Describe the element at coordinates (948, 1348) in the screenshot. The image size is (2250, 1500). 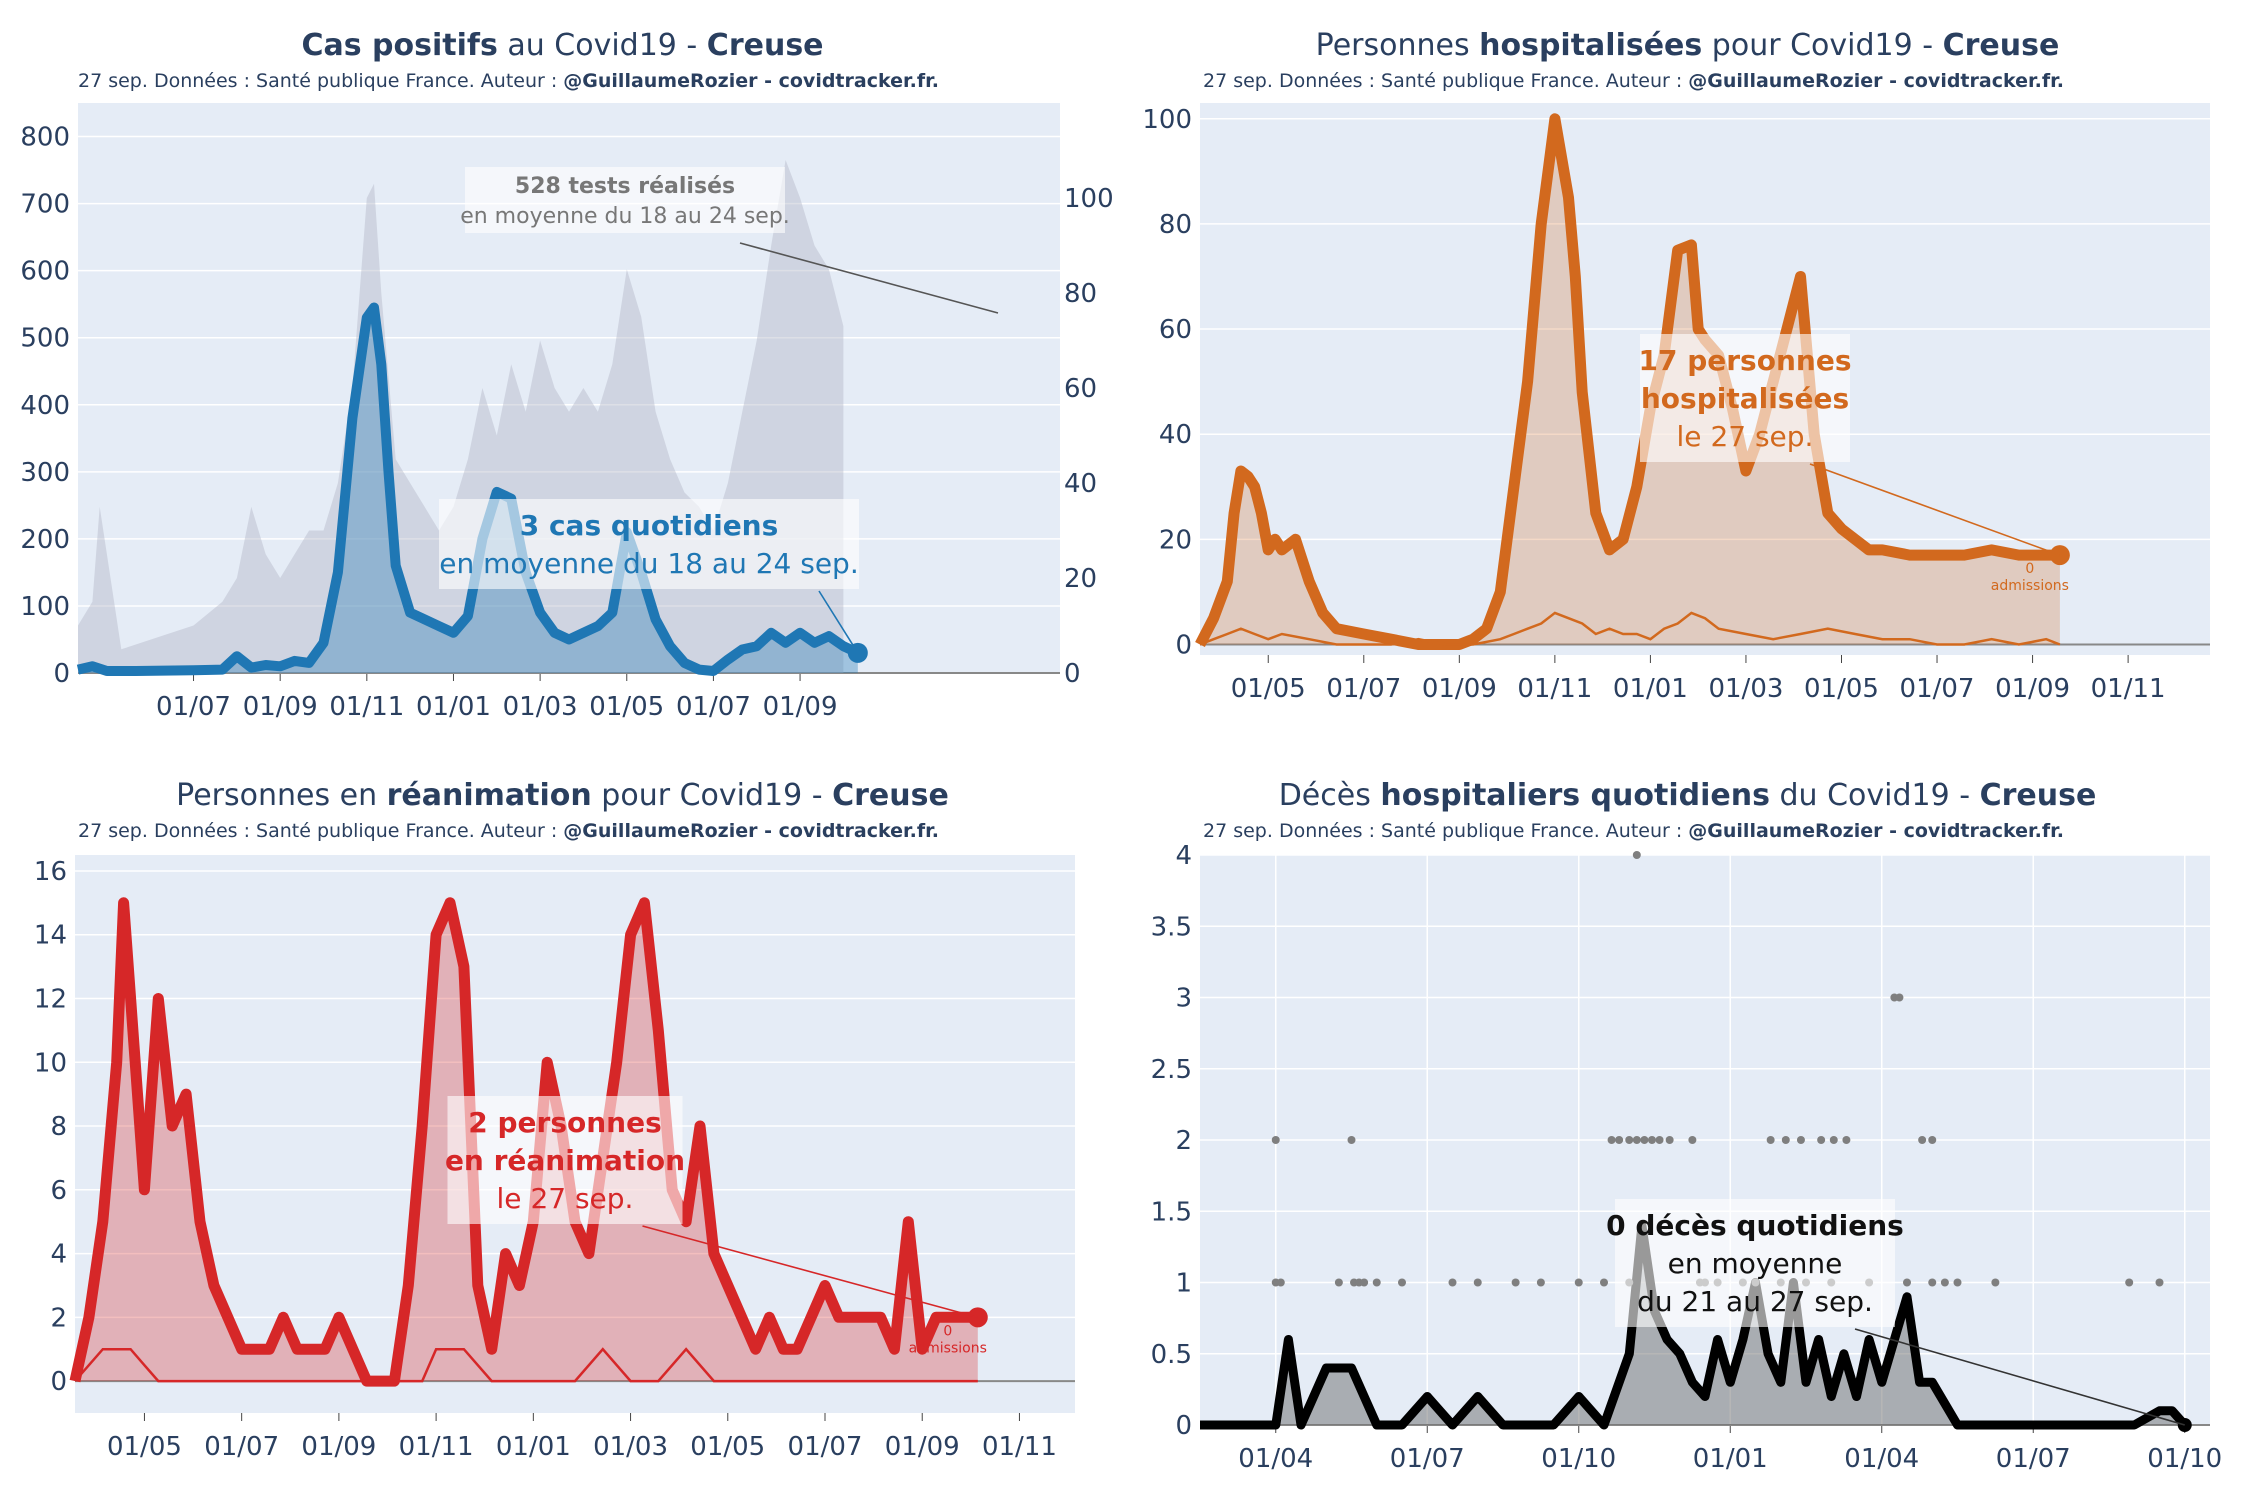
I see `admissions-end-label: admissions` at that location.